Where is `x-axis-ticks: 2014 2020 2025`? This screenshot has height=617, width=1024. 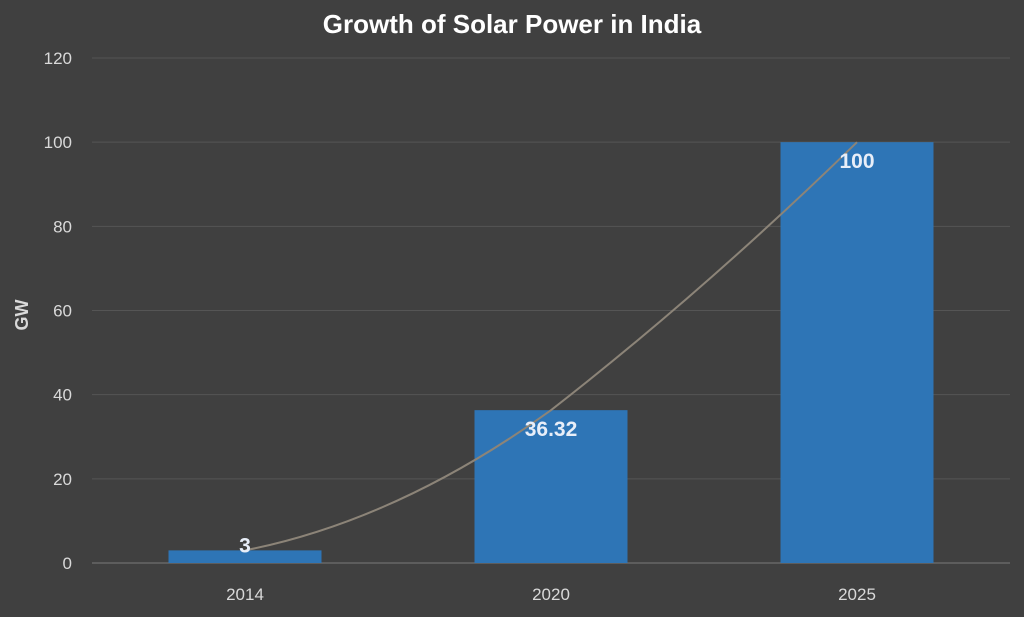
x-axis-ticks: 2014 2020 2025 is located at coordinates (551, 594).